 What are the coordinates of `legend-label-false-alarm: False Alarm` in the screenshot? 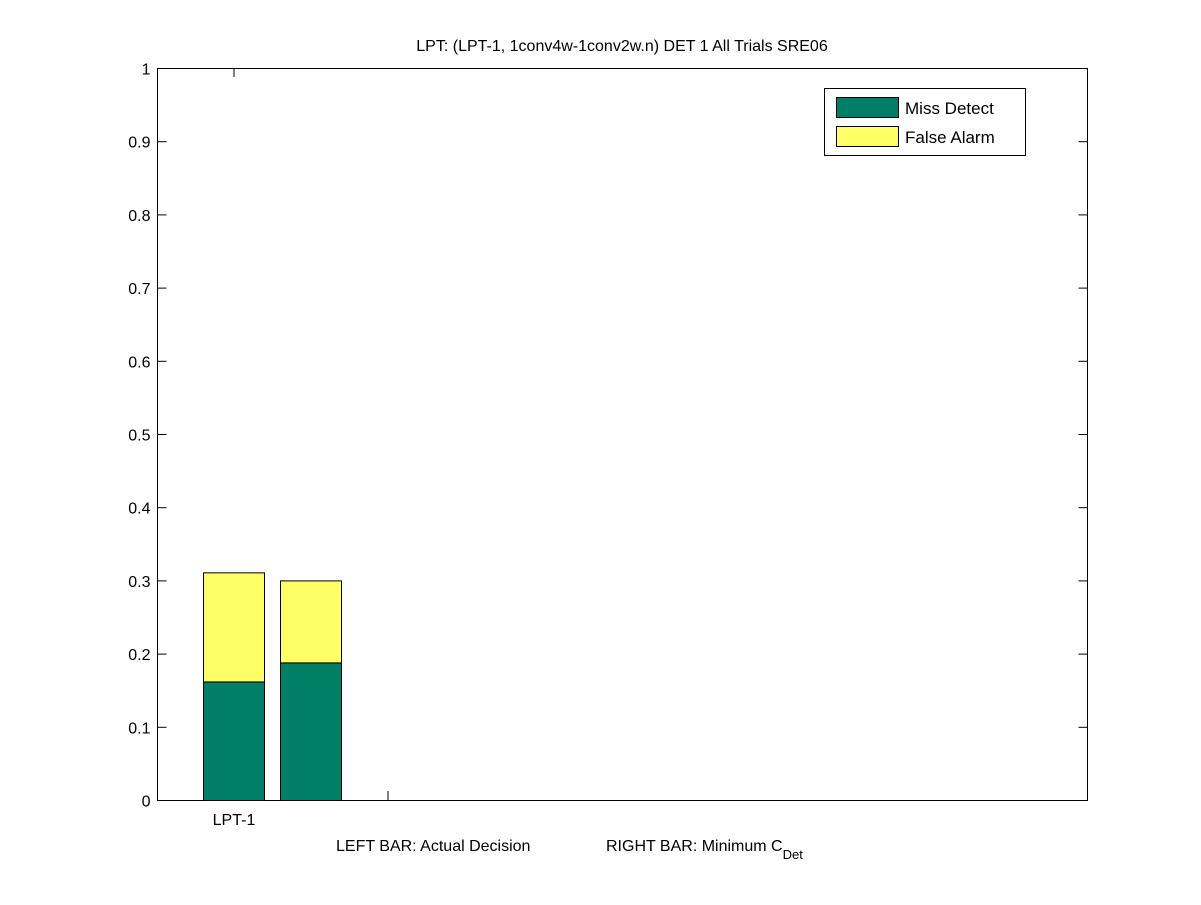 It's located at (950, 137).